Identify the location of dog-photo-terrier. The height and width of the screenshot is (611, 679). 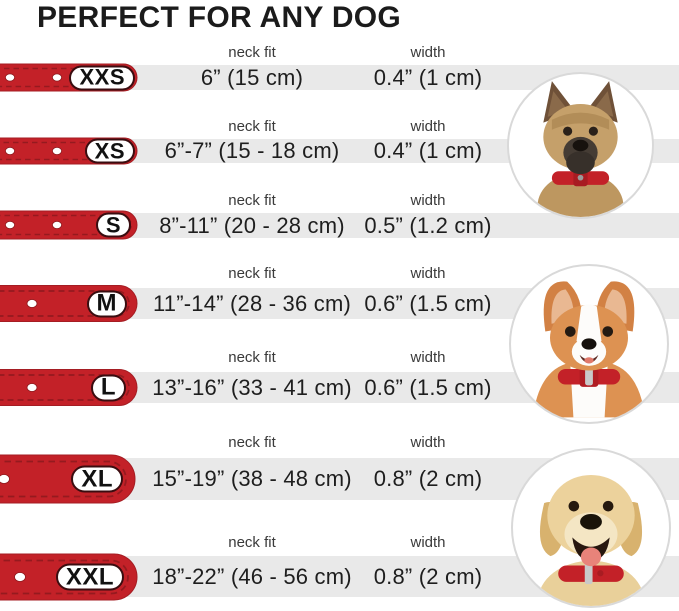
(580, 145).